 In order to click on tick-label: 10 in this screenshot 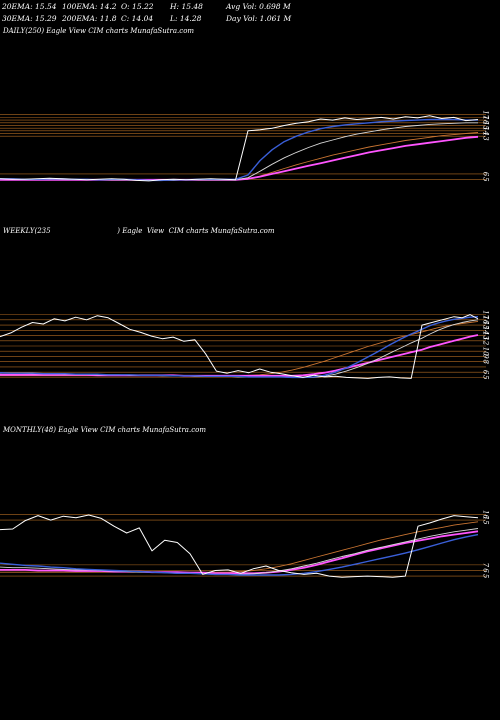, I will do `click(486, 351)`.